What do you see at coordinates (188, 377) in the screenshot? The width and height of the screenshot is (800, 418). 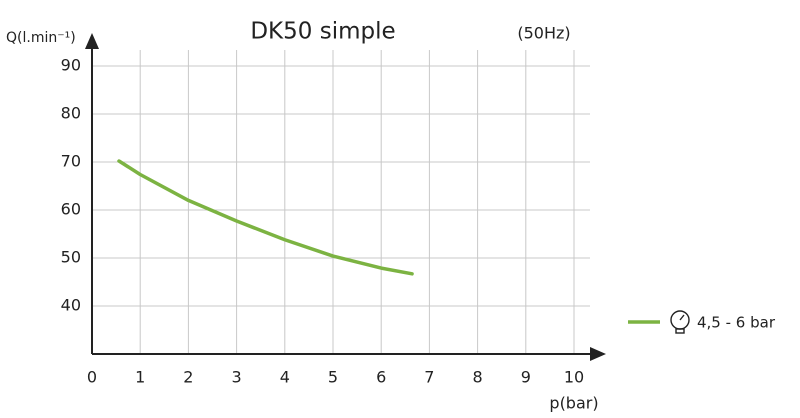 I see `x-tick-label: 2` at bounding box center [188, 377].